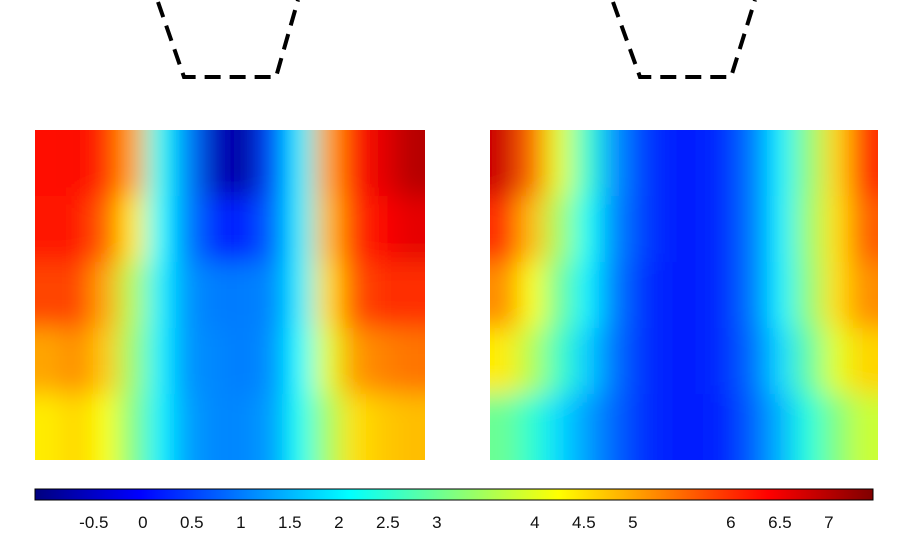 This screenshot has width=917, height=560. I want to click on colorbar-tick-label: 0, so click(142, 522).